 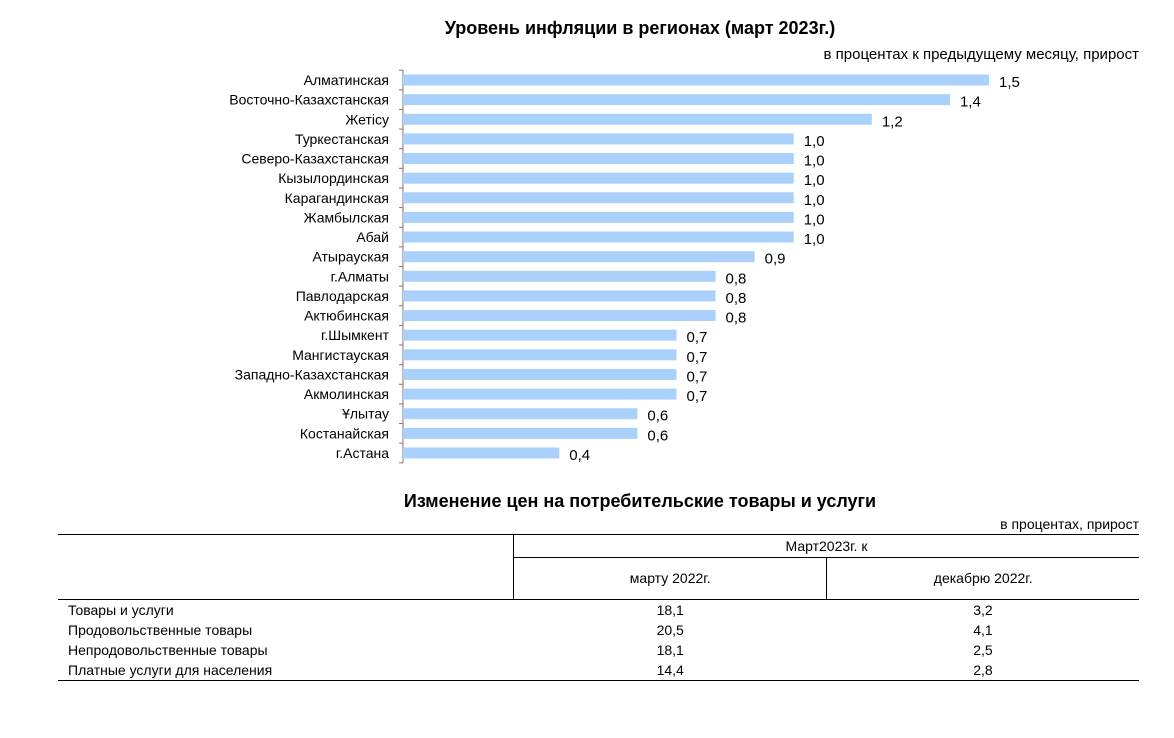 What do you see at coordinates (826, 546) in the screenshot?
I see `table-header-span: Март2023г. к` at bounding box center [826, 546].